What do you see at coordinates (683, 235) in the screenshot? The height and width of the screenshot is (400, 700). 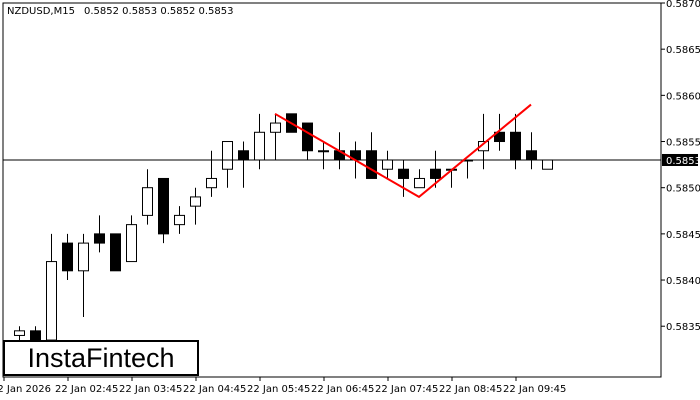 I see `y-tick-label: 0.5845` at bounding box center [683, 235].